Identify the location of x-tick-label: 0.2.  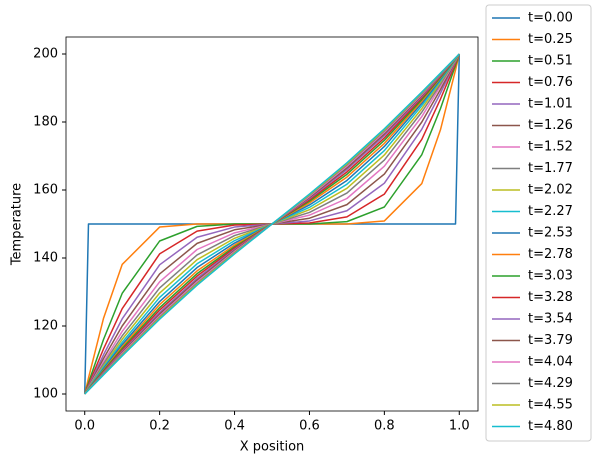
(159, 426).